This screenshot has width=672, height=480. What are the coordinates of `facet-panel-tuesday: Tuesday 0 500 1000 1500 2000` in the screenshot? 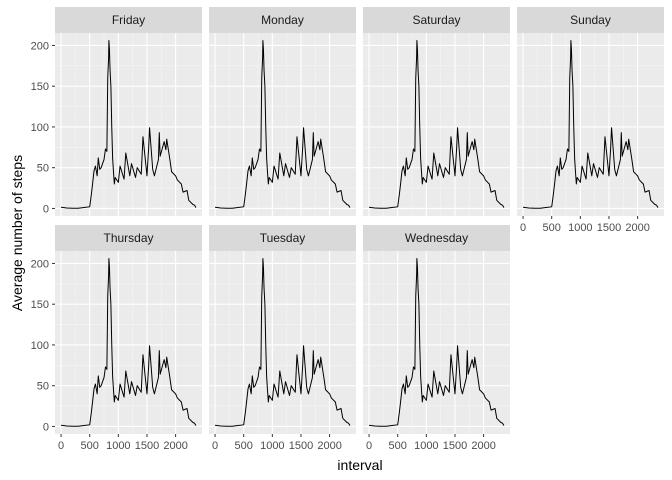 It's located at (282, 338).